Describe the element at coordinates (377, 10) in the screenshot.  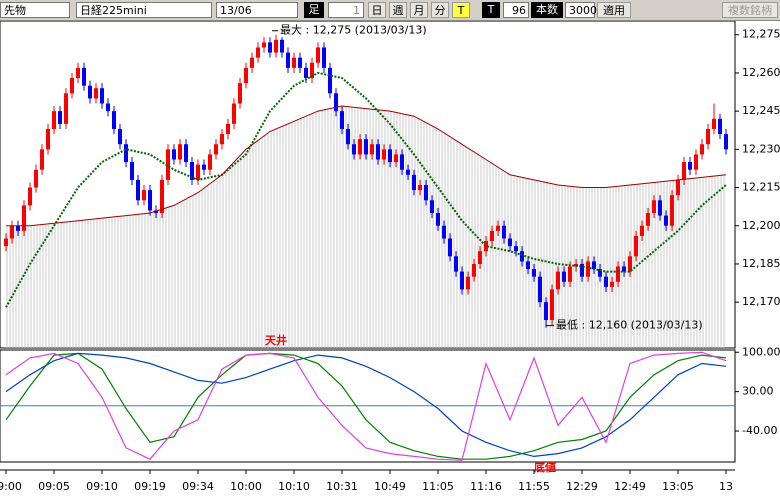
I see `day-button: 日` at that location.